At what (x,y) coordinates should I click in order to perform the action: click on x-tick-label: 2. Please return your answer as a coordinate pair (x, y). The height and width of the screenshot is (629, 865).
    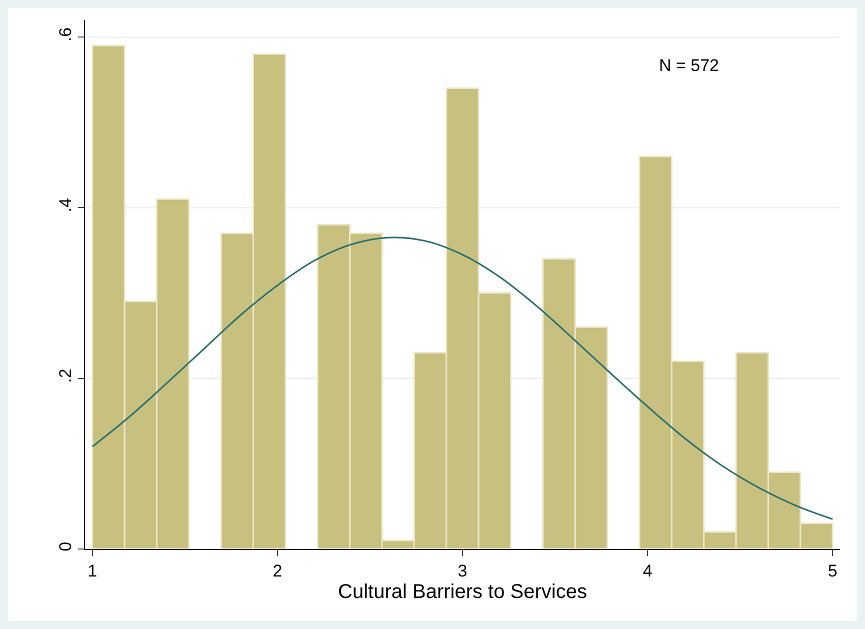
    Looking at the image, I should click on (277, 570).